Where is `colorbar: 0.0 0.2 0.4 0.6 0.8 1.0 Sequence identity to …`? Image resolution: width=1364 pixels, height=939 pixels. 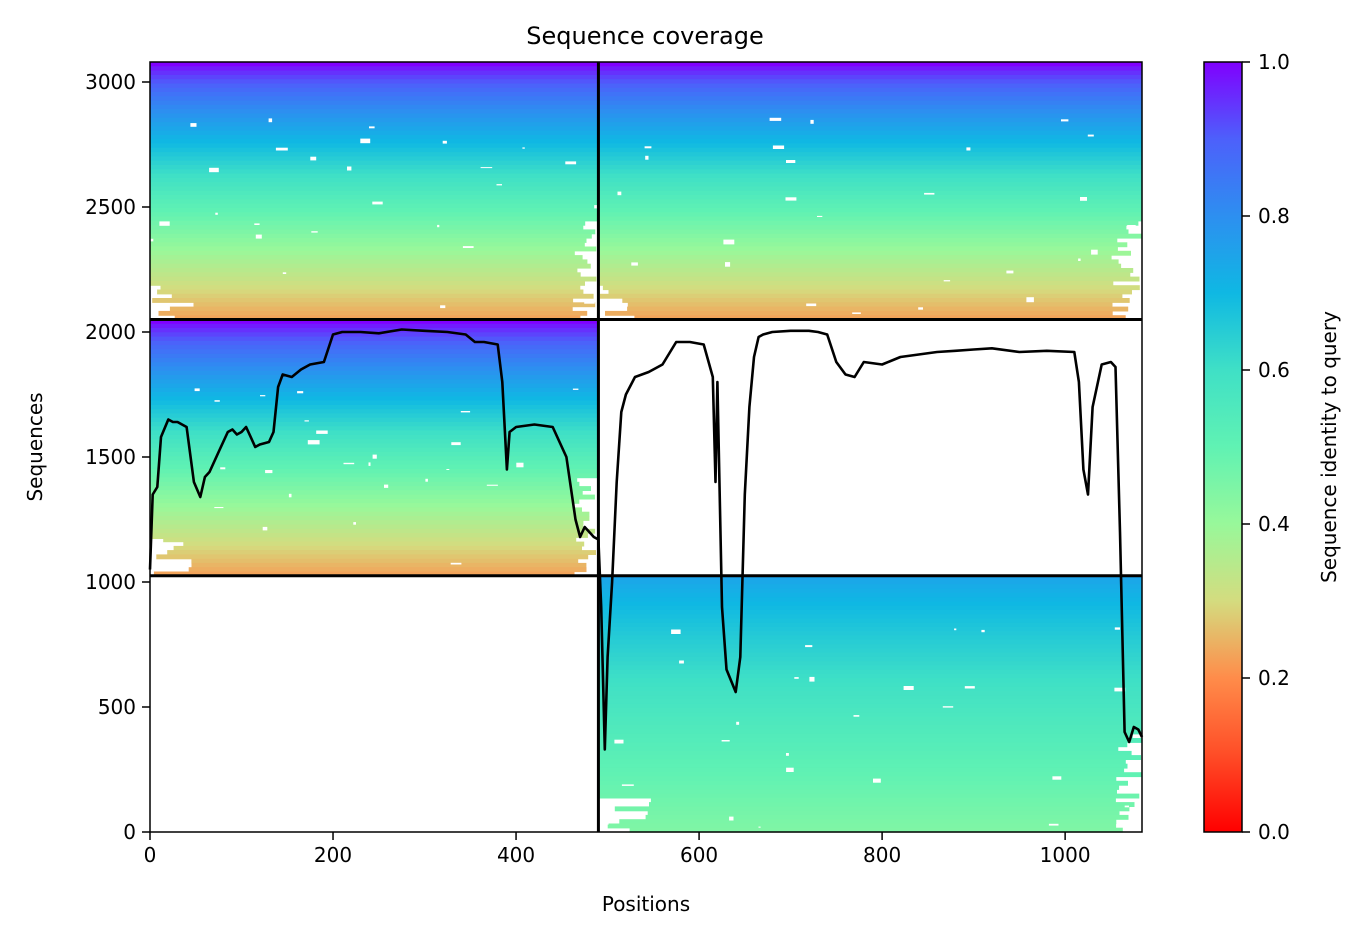 colorbar: 0.0 0.2 0.4 0.6 0.8 1.0 Sequence identity to … is located at coordinates (1272, 447).